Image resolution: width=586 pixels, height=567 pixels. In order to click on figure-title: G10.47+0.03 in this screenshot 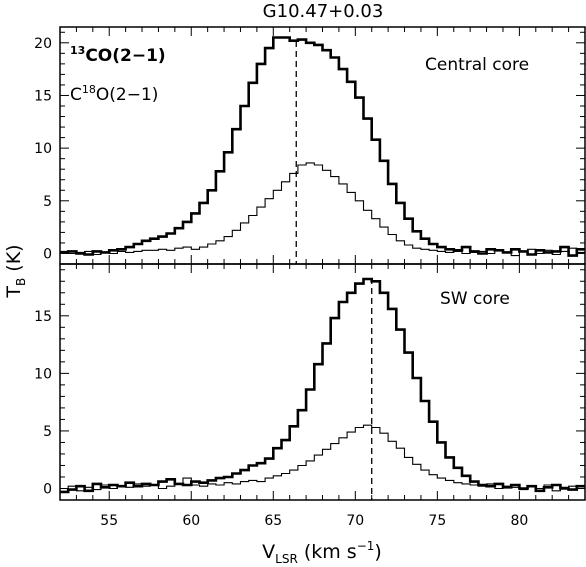, I will do `click(323, 11)`.